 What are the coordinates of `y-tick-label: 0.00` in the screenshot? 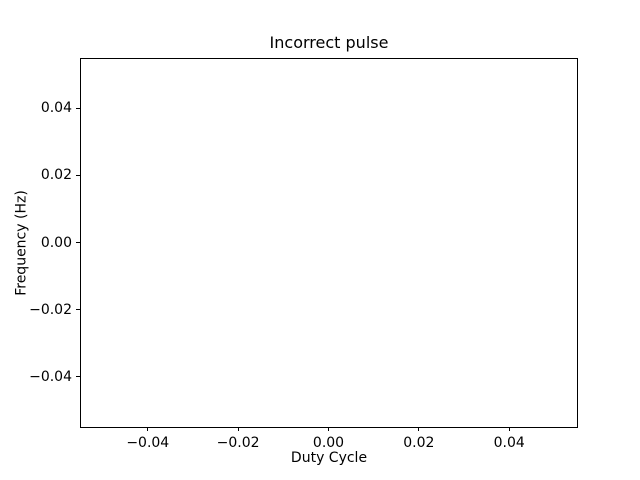 It's located at (56, 242).